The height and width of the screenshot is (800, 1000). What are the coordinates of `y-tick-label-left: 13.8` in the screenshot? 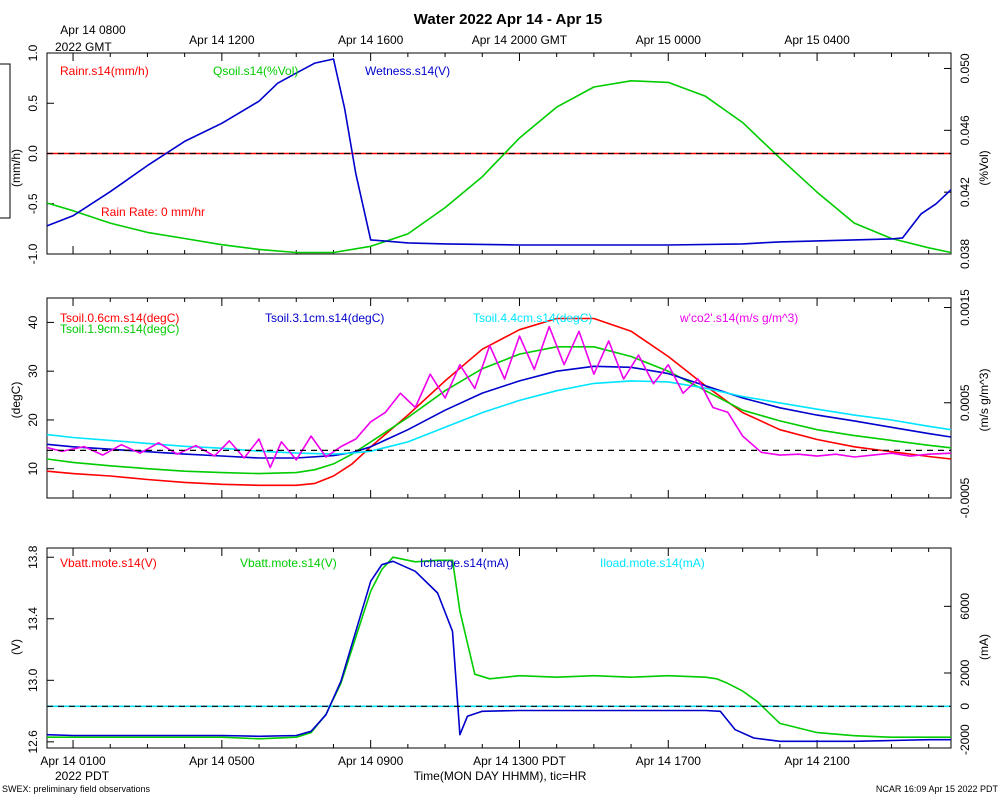 It's located at (33, 557).